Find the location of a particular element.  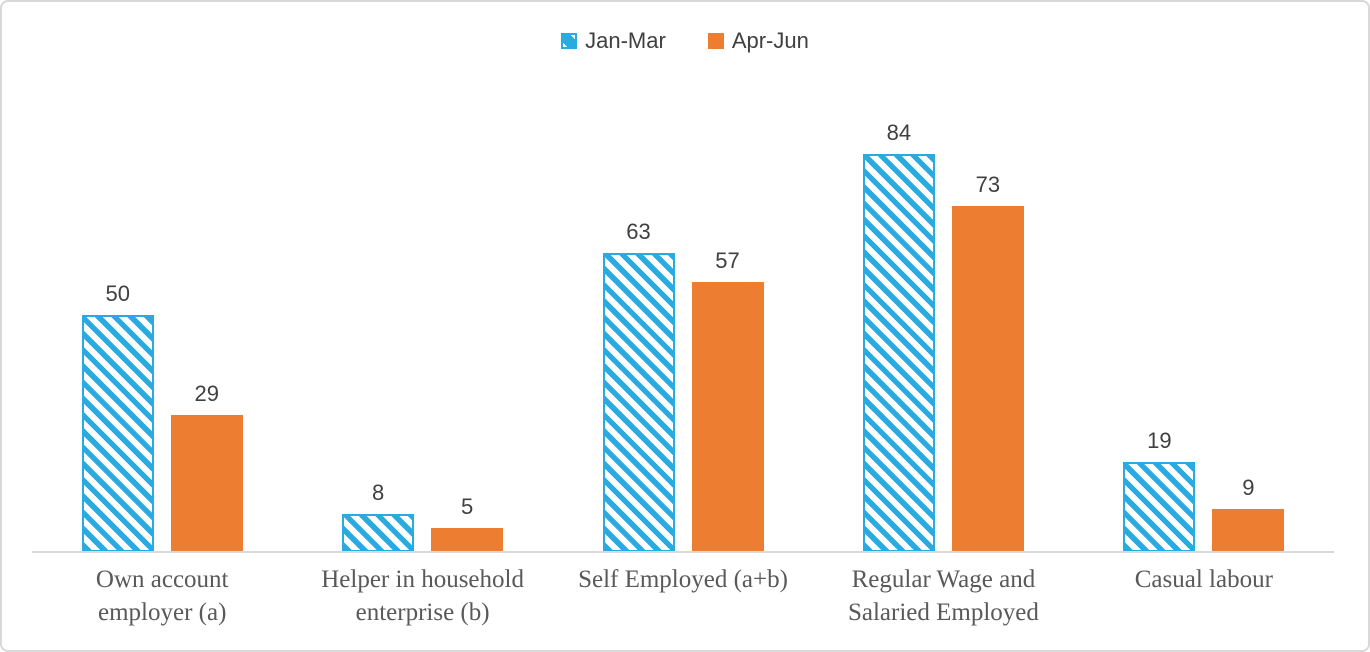

category-label: Own account employer (a) is located at coordinates (162, 596).